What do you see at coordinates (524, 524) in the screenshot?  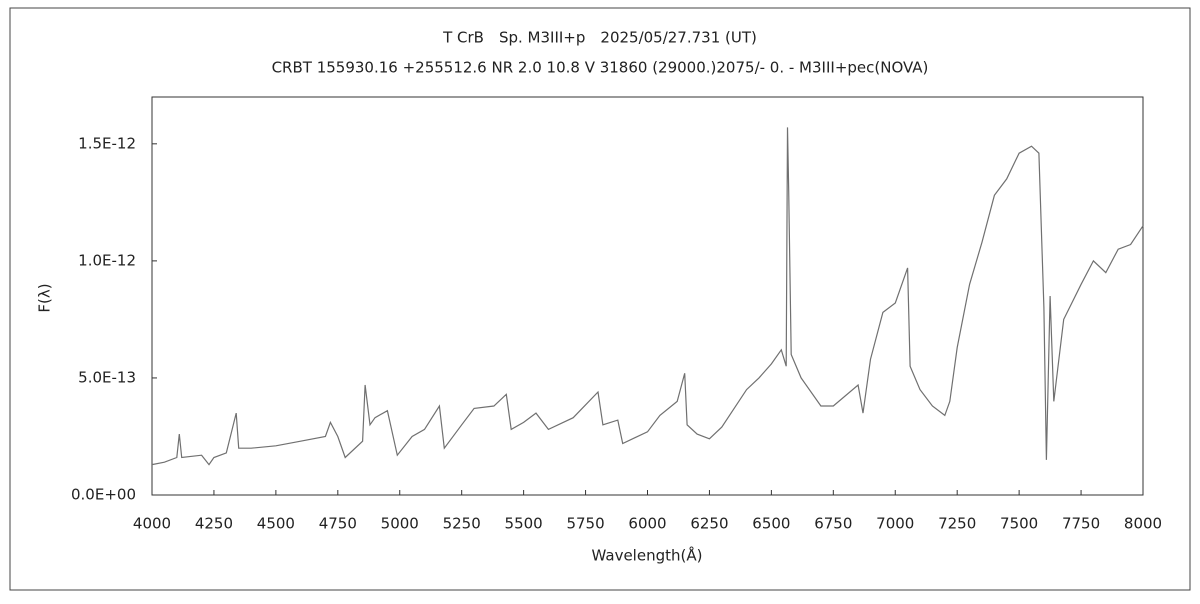 I see `x-tick-label: 5500` at bounding box center [524, 524].